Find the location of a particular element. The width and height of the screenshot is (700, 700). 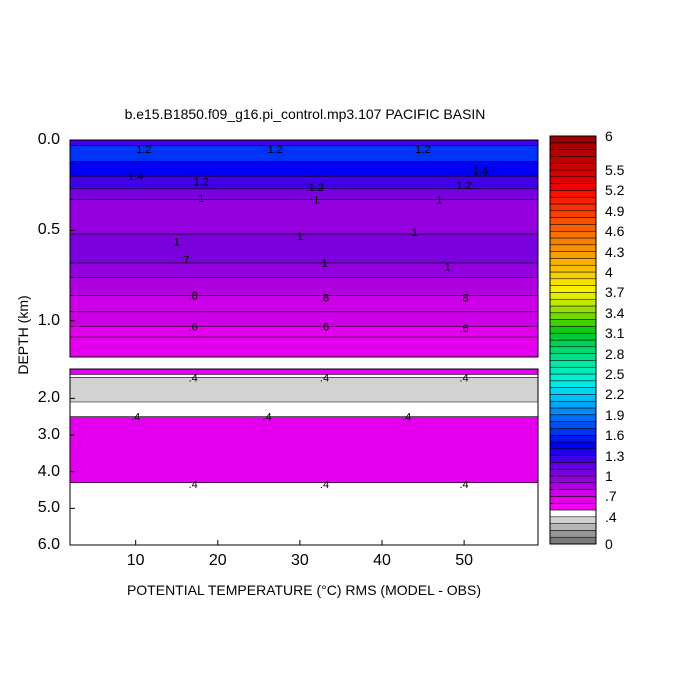

x-tick-label: 40 is located at coordinates (382, 560).